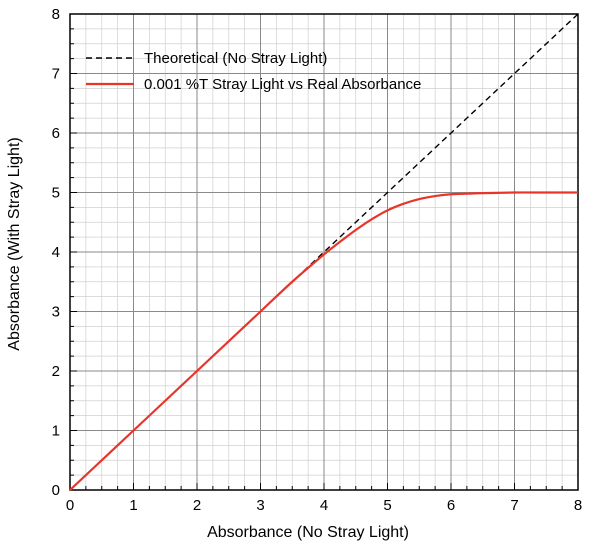 The image size is (600, 547). Describe the element at coordinates (308, 532) in the screenshot. I see `x-axis-title: Absorbance (No Stray Light)` at that location.